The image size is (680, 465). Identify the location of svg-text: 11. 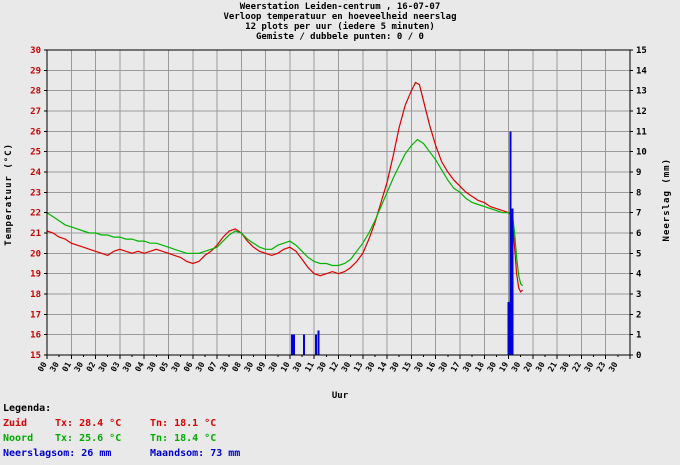
(641, 132).